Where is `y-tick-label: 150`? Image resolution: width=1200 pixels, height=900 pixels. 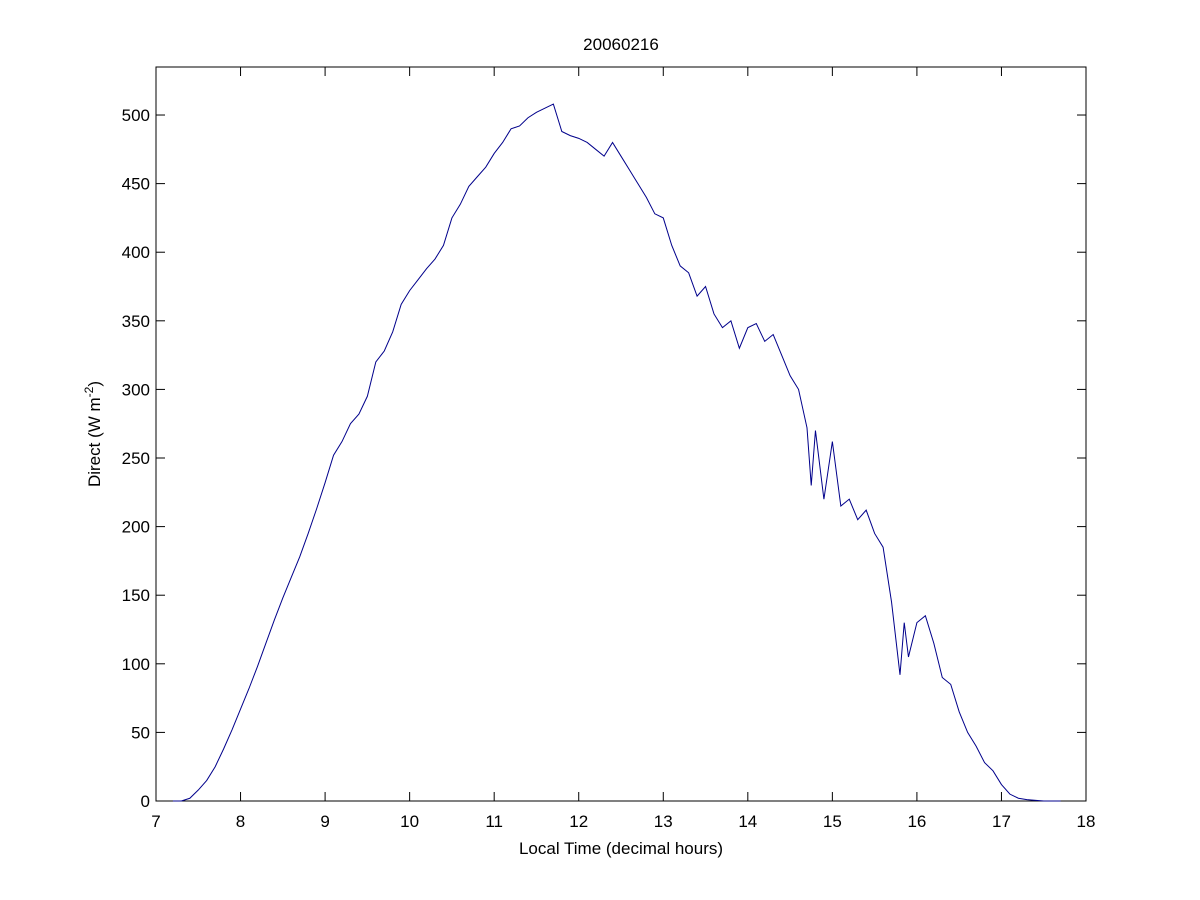
y-tick-label: 150 is located at coordinates (136, 595).